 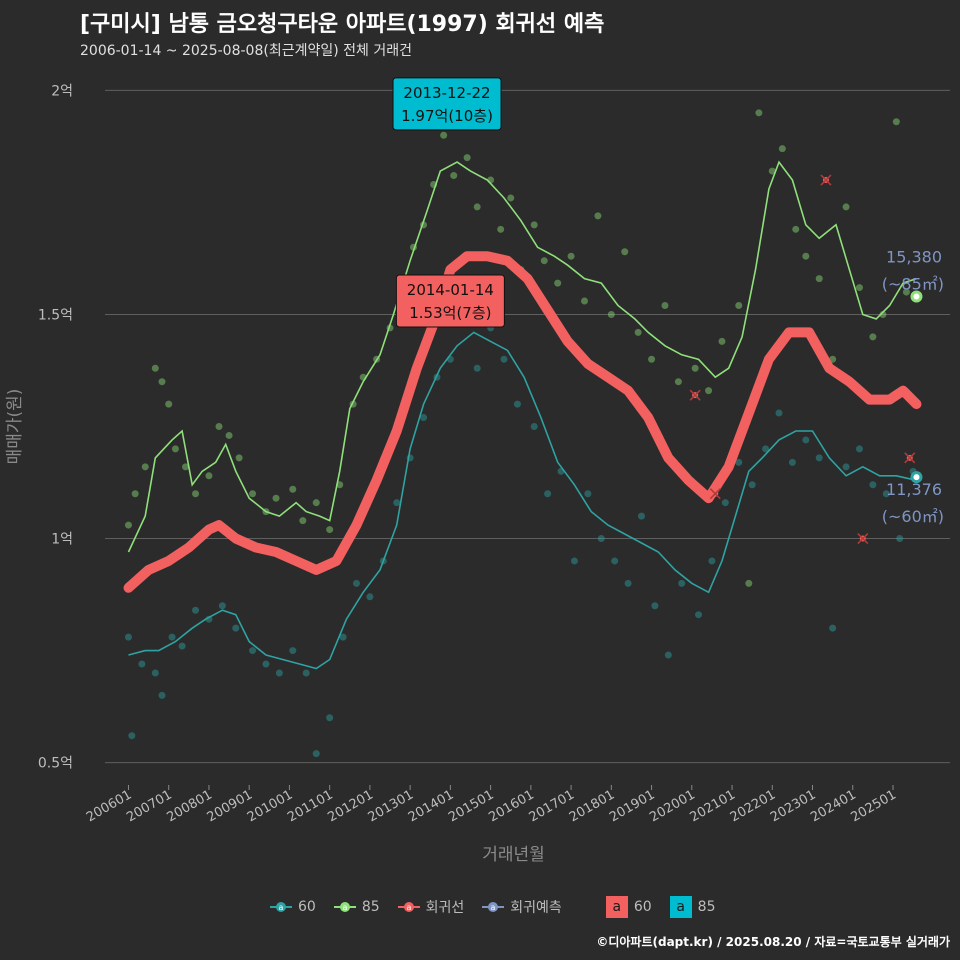 What do you see at coordinates (913, 516) in the screenshot?
I see `end-label-note: (~60㎡)` at bounding box center [913, 516].